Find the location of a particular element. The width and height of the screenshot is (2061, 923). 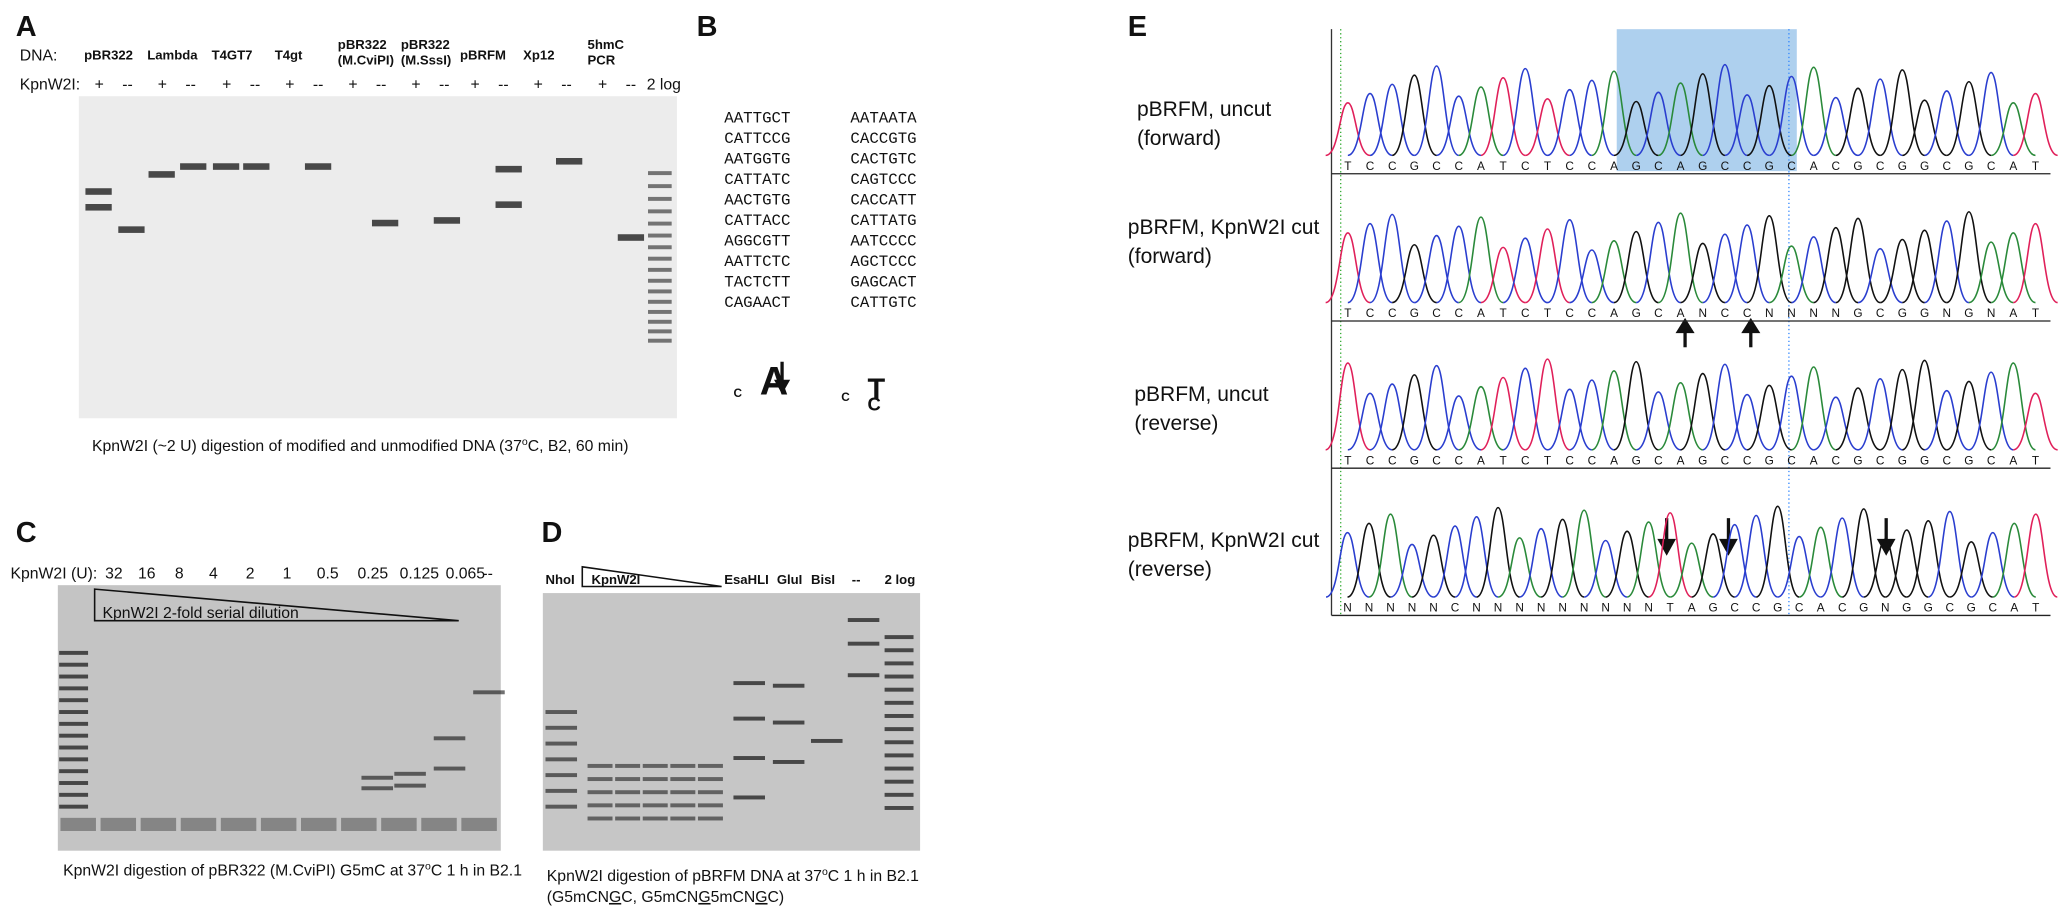

label: D is located at coordinates (552, 533).